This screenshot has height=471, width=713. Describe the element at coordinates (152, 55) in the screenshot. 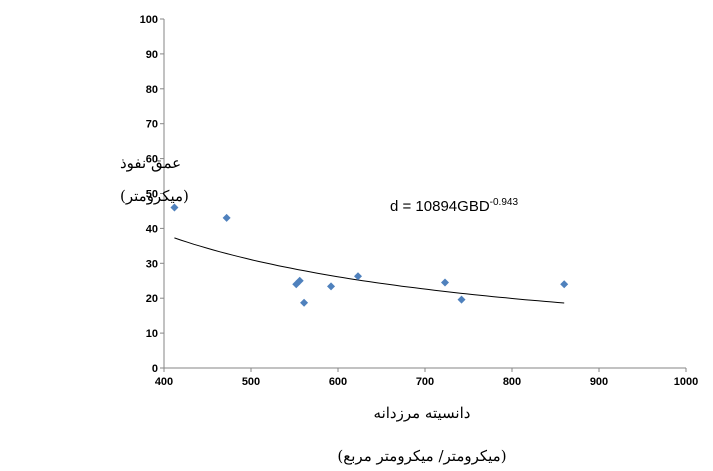

I see `y-tick-label: 90` at that location.